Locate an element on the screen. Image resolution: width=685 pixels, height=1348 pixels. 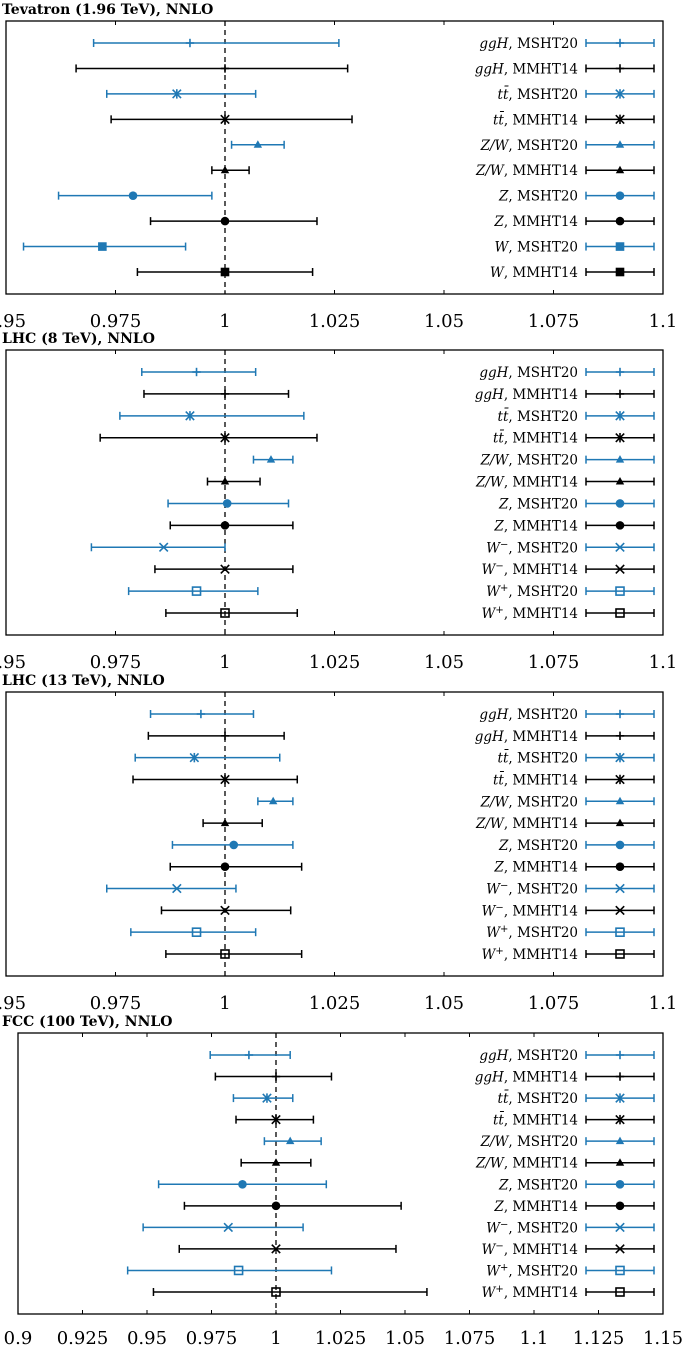
series-row: Z/W, MSHT20 is located at coordinates (442, 146).